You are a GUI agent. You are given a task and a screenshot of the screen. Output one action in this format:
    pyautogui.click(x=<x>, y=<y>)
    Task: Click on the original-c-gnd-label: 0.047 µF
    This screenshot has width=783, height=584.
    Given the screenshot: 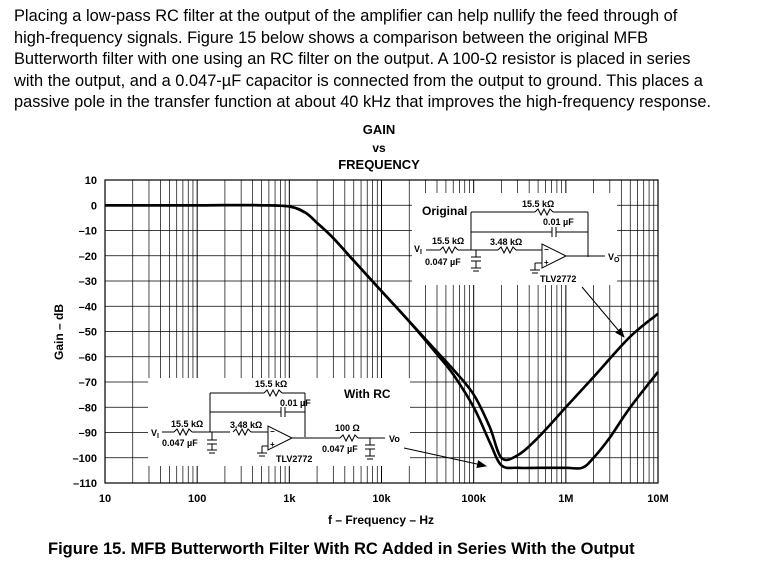 What is the action you would take?
    pyautogui.click(x=443, y=262)
    